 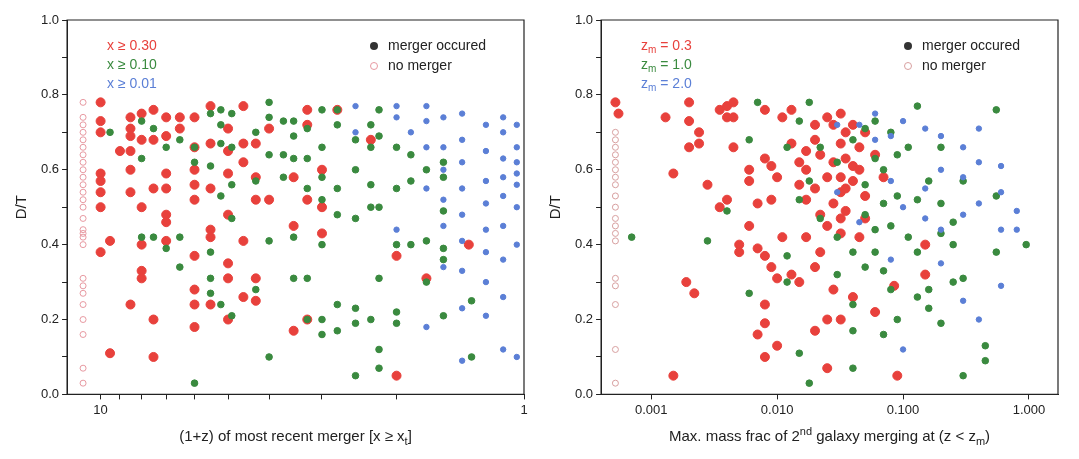 I want to click on text: x ≥ 0.01, so click(x=132, y=82).